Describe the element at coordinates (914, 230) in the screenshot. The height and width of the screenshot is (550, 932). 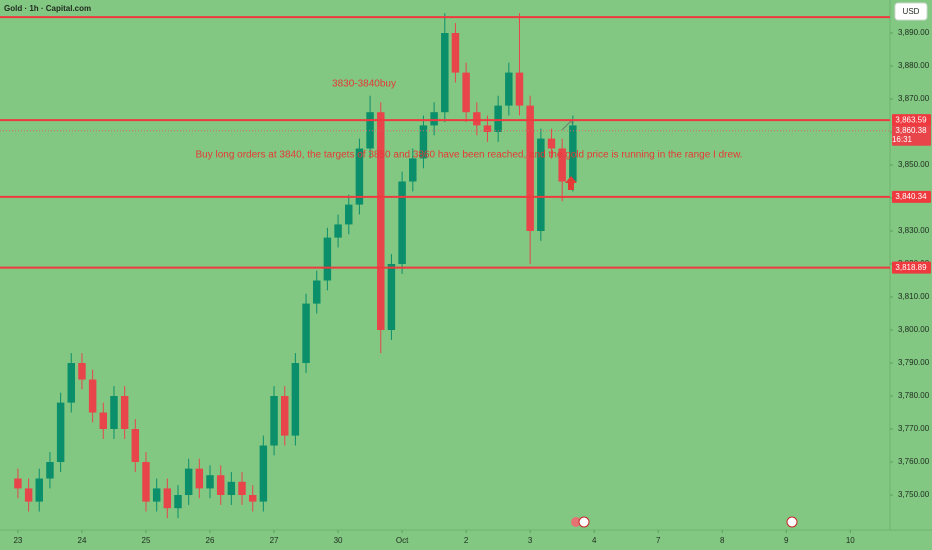
I see `y-tick-label: 3,830.00` at that location.